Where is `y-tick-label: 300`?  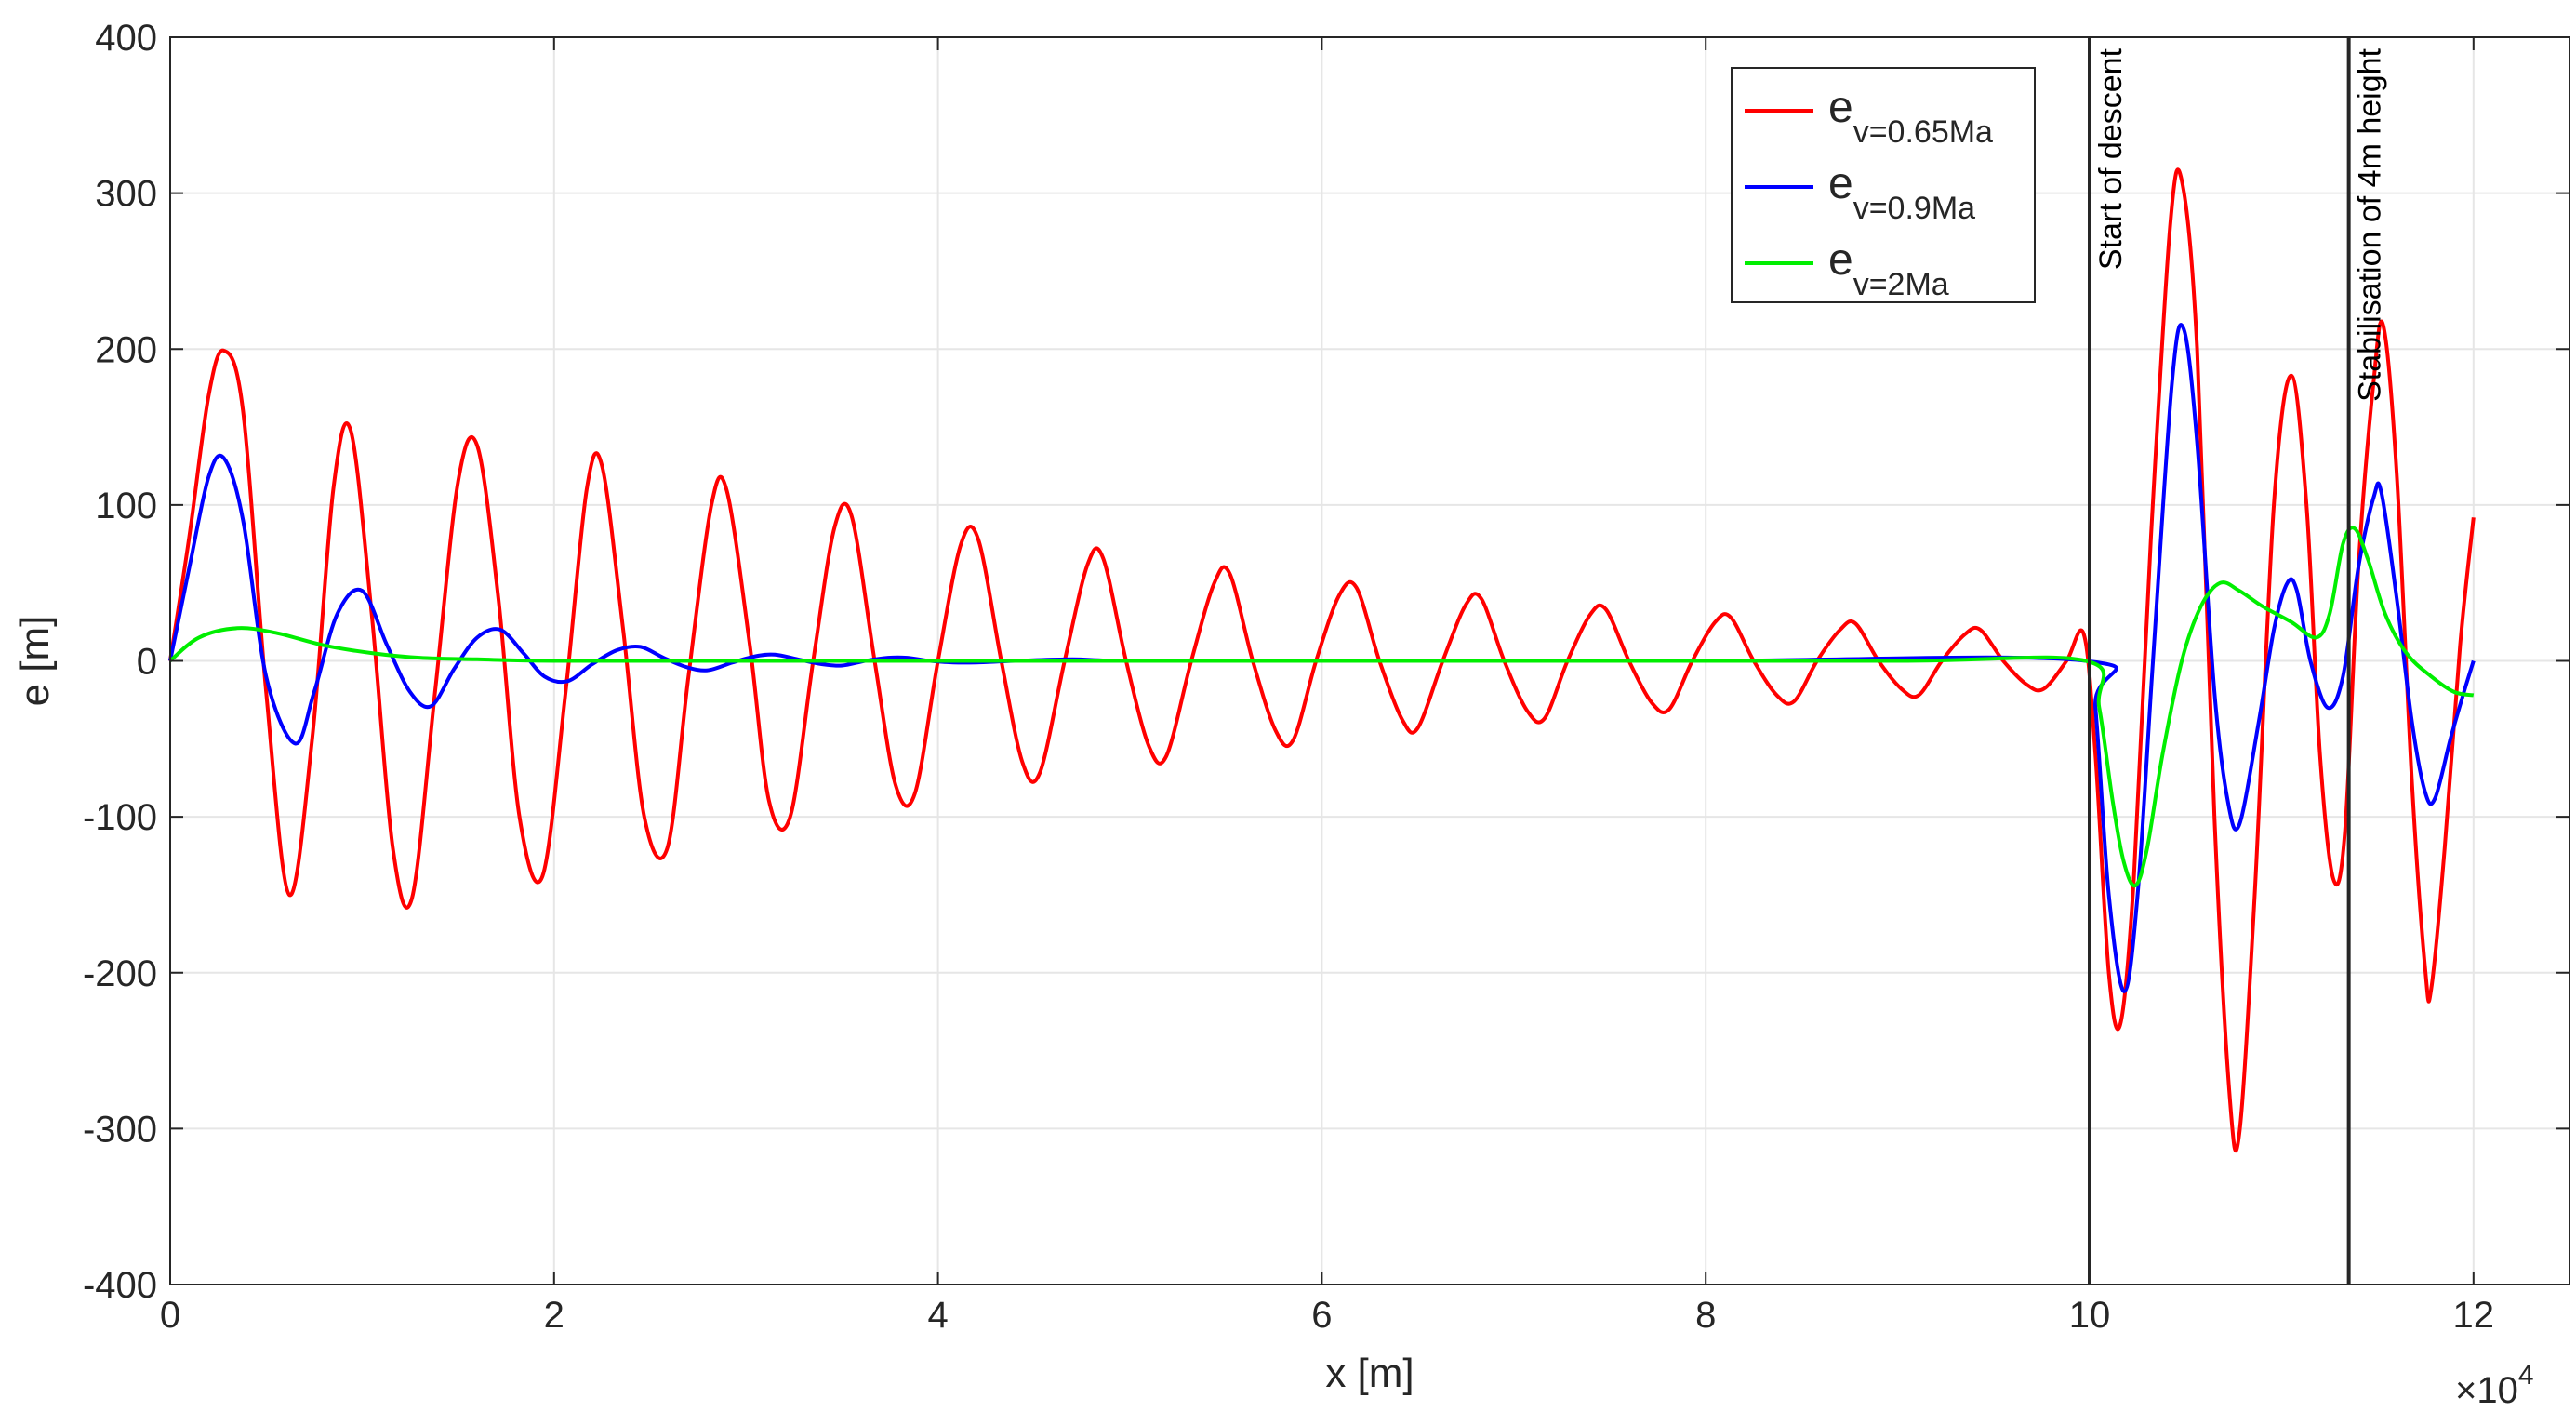
y-tick-label: 300 is located at coordinates (126, 194).